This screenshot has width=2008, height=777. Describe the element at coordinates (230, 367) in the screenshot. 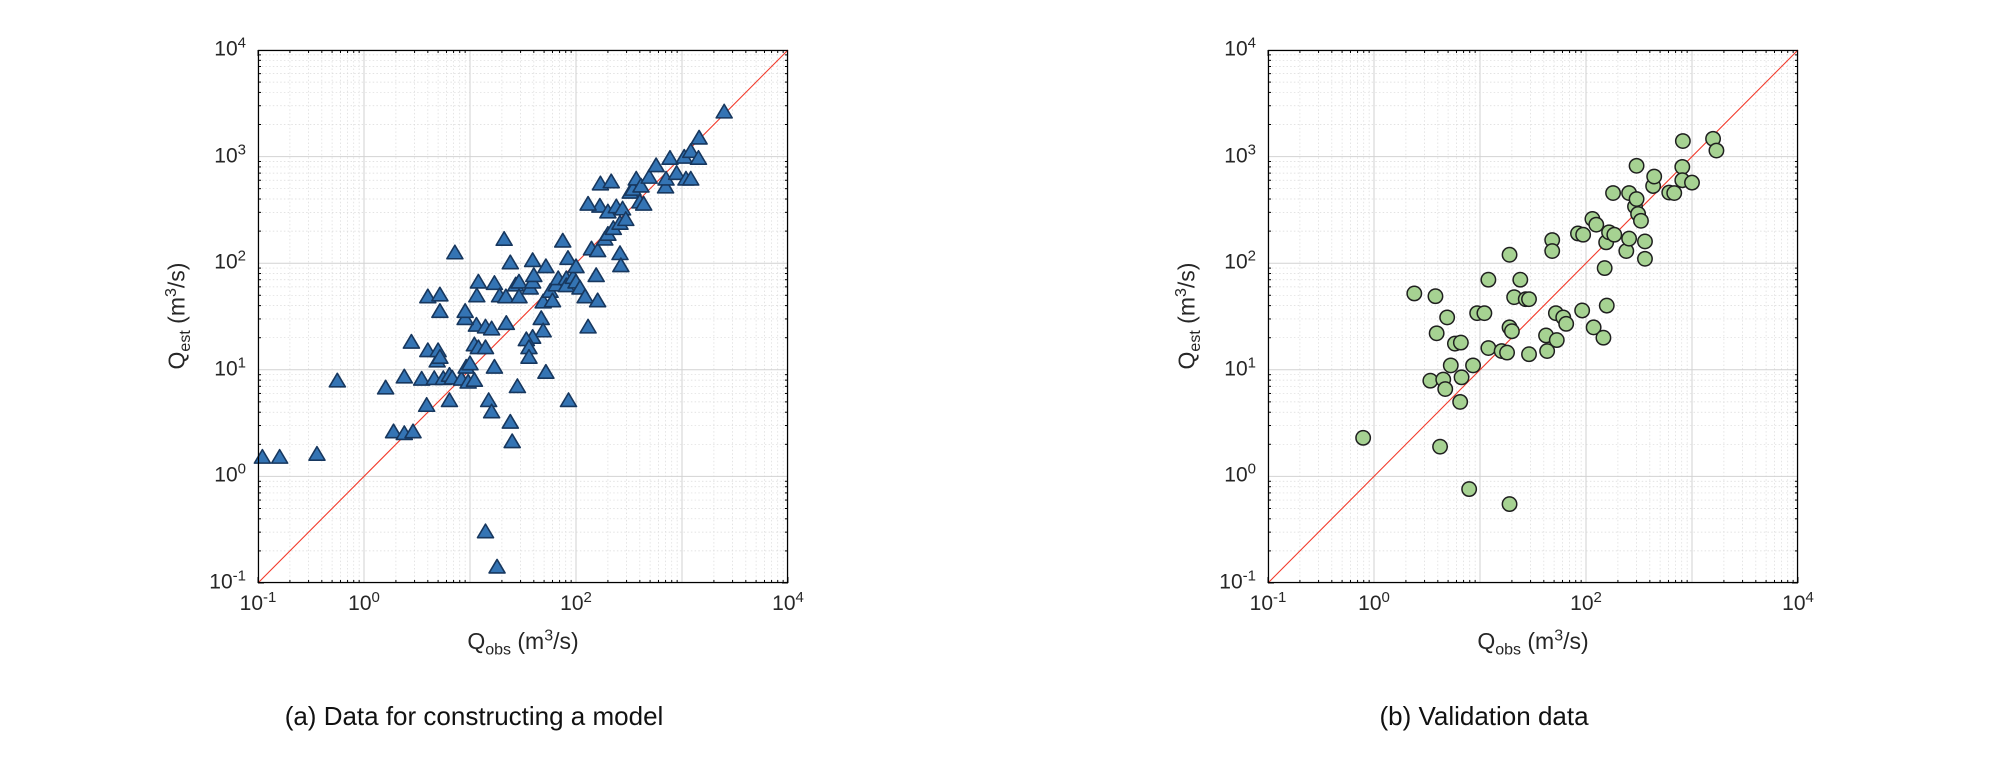

I see `y-tick-label: 10¹` at that location.